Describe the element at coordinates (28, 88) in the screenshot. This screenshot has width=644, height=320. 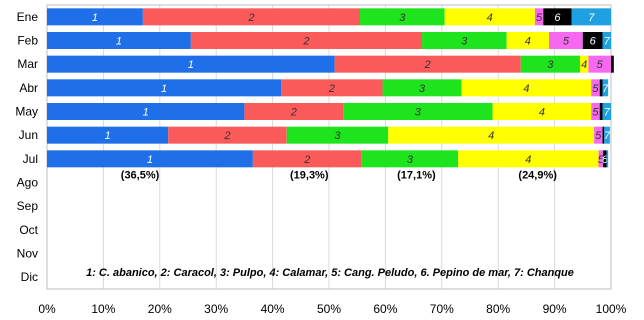
I see `category-label: Abr` at that location.